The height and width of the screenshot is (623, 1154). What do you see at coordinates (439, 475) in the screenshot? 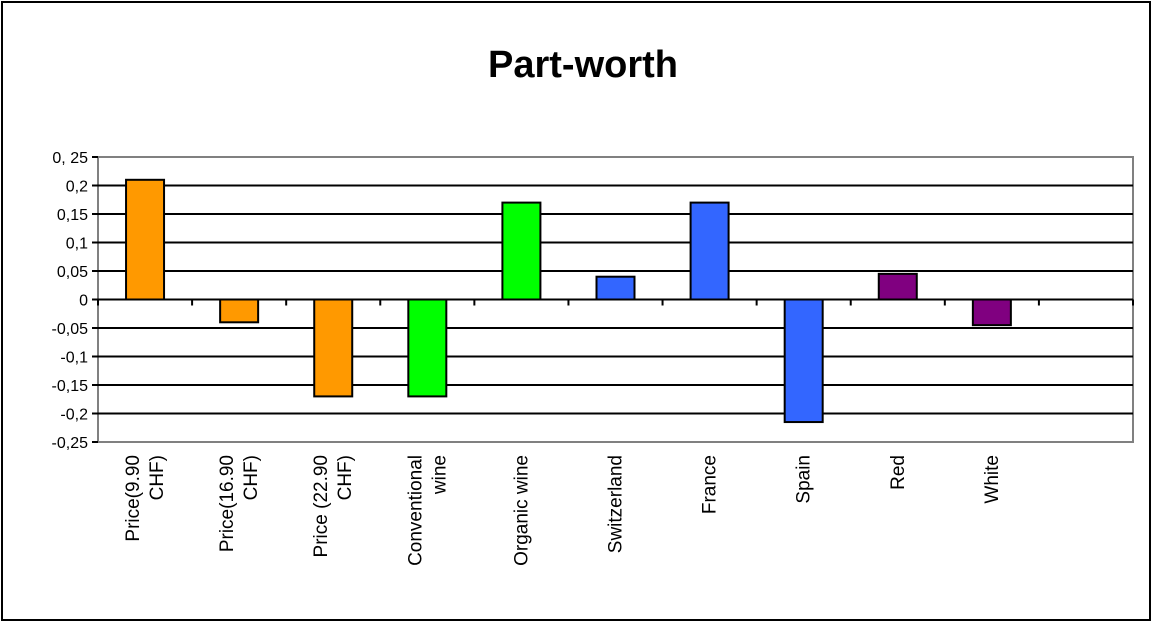
I see `category-label-line: wine` at bounding box center [439, 475].